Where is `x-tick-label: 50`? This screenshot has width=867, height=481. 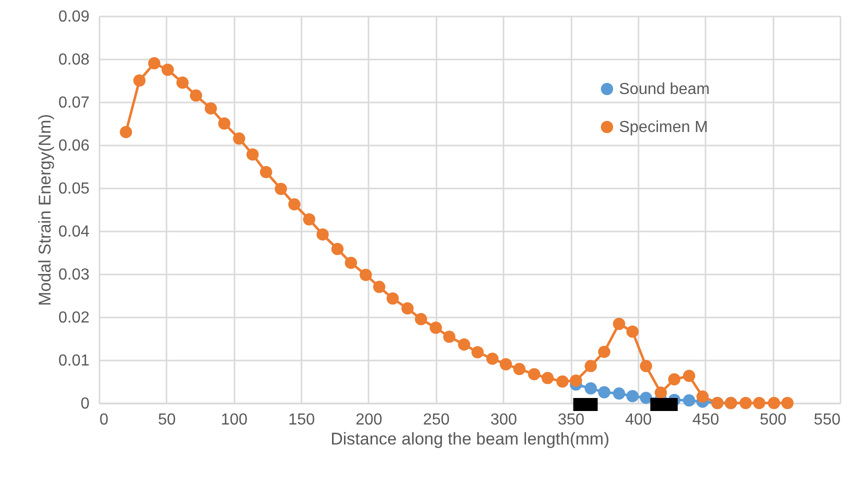 x-tick-label: 50 is located at coordinates (167, 420).